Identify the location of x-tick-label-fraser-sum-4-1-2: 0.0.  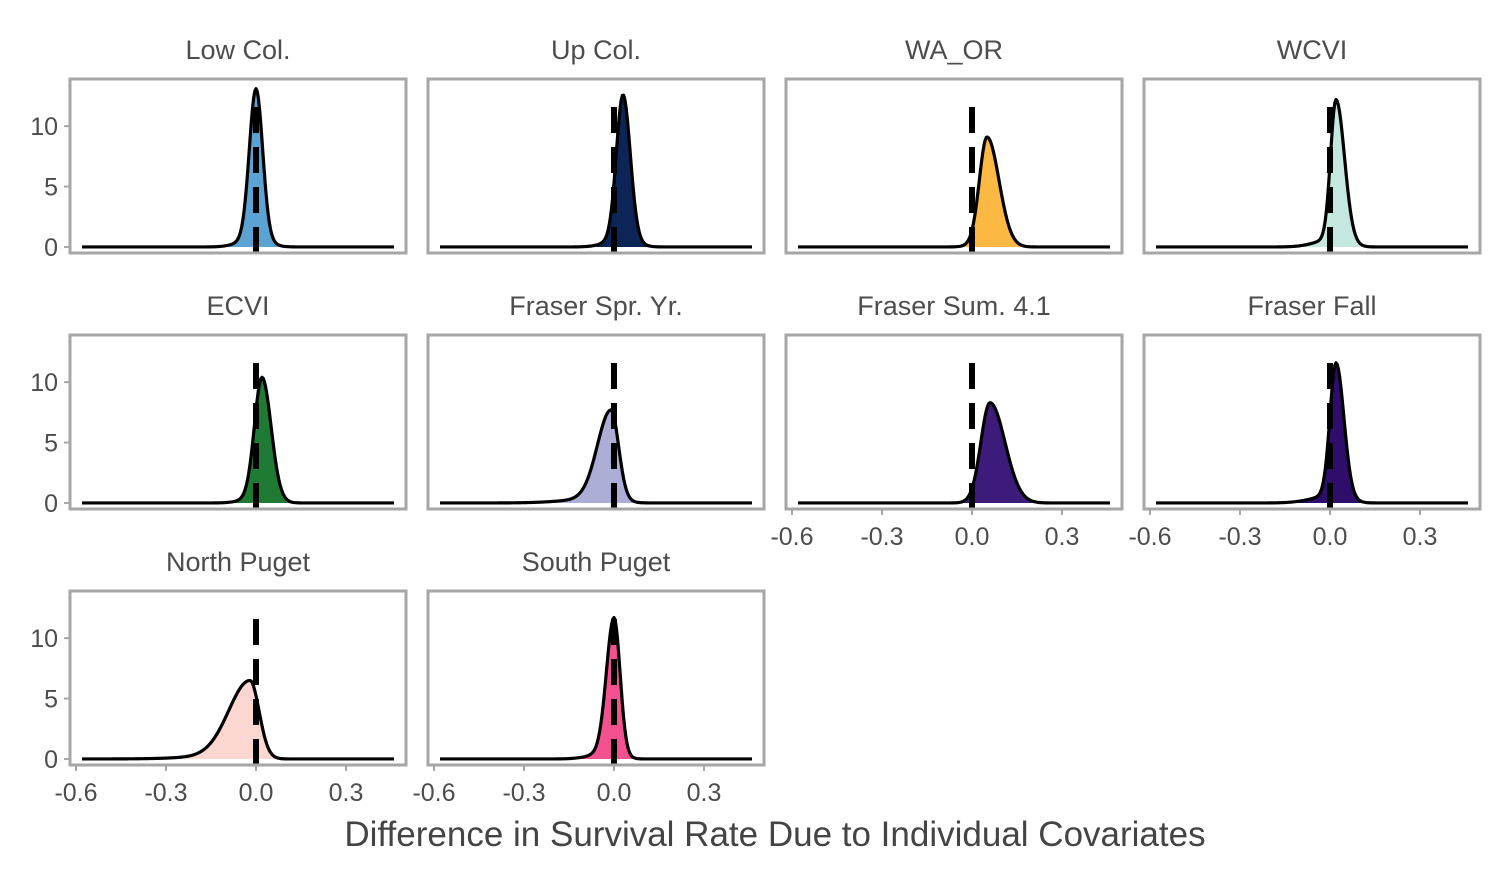
(972, 537).